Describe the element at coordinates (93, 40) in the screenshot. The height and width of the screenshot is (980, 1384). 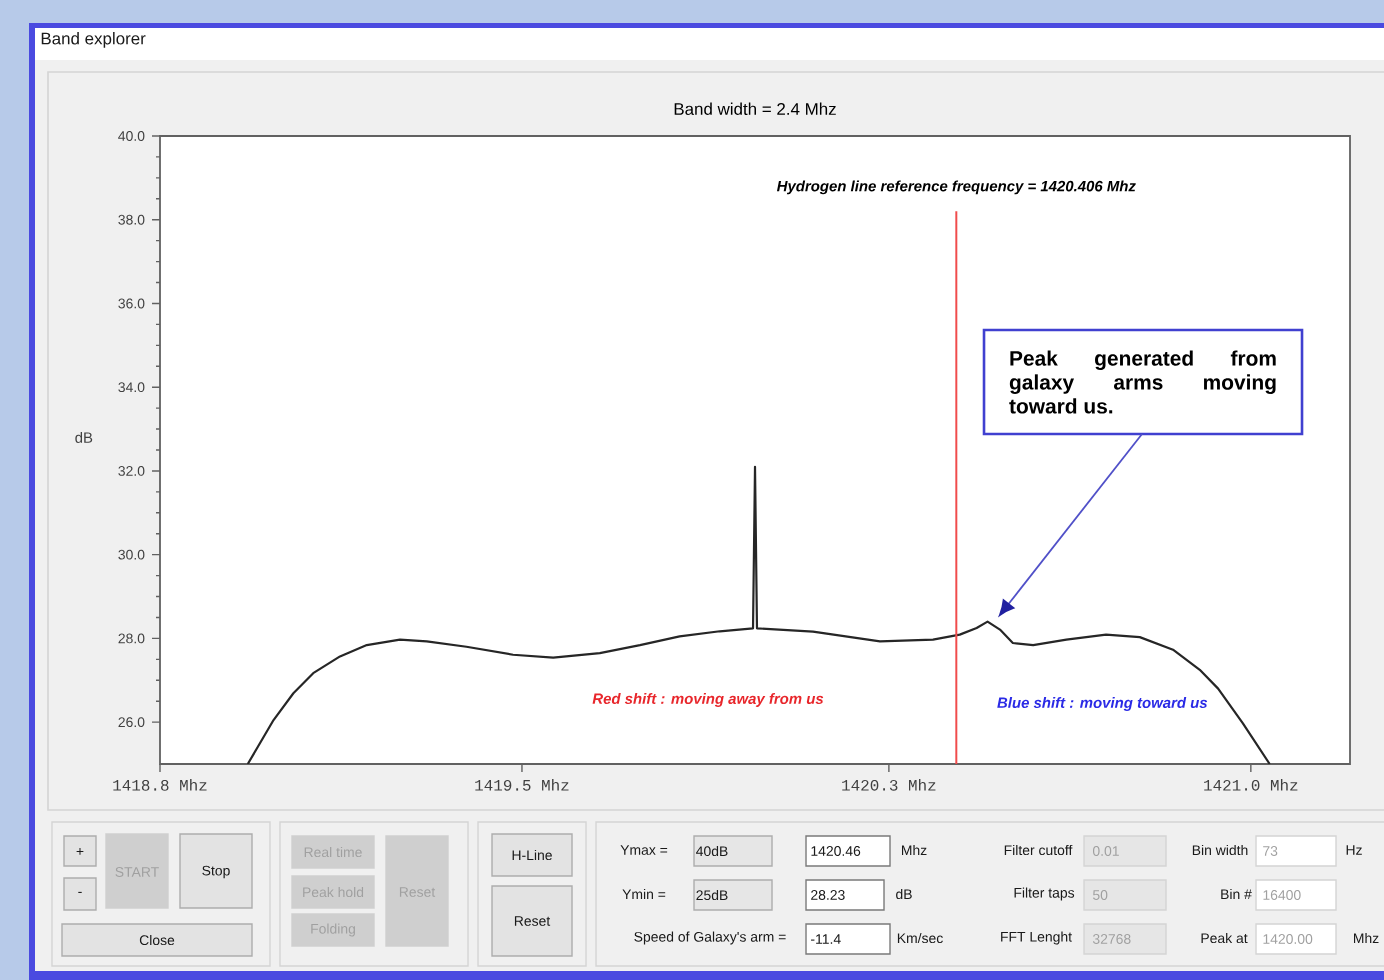
I see `text: Band explorer` at that location.